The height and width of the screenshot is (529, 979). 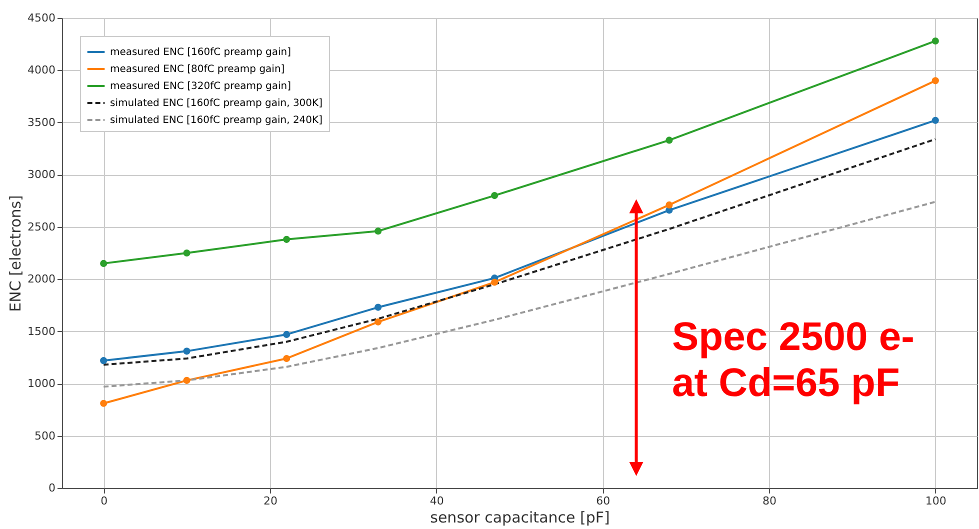 What do you see at coordinates (42, 279) in the screenshot?
I see `y-tick-label: 2000` at bounding box center [42, 279].